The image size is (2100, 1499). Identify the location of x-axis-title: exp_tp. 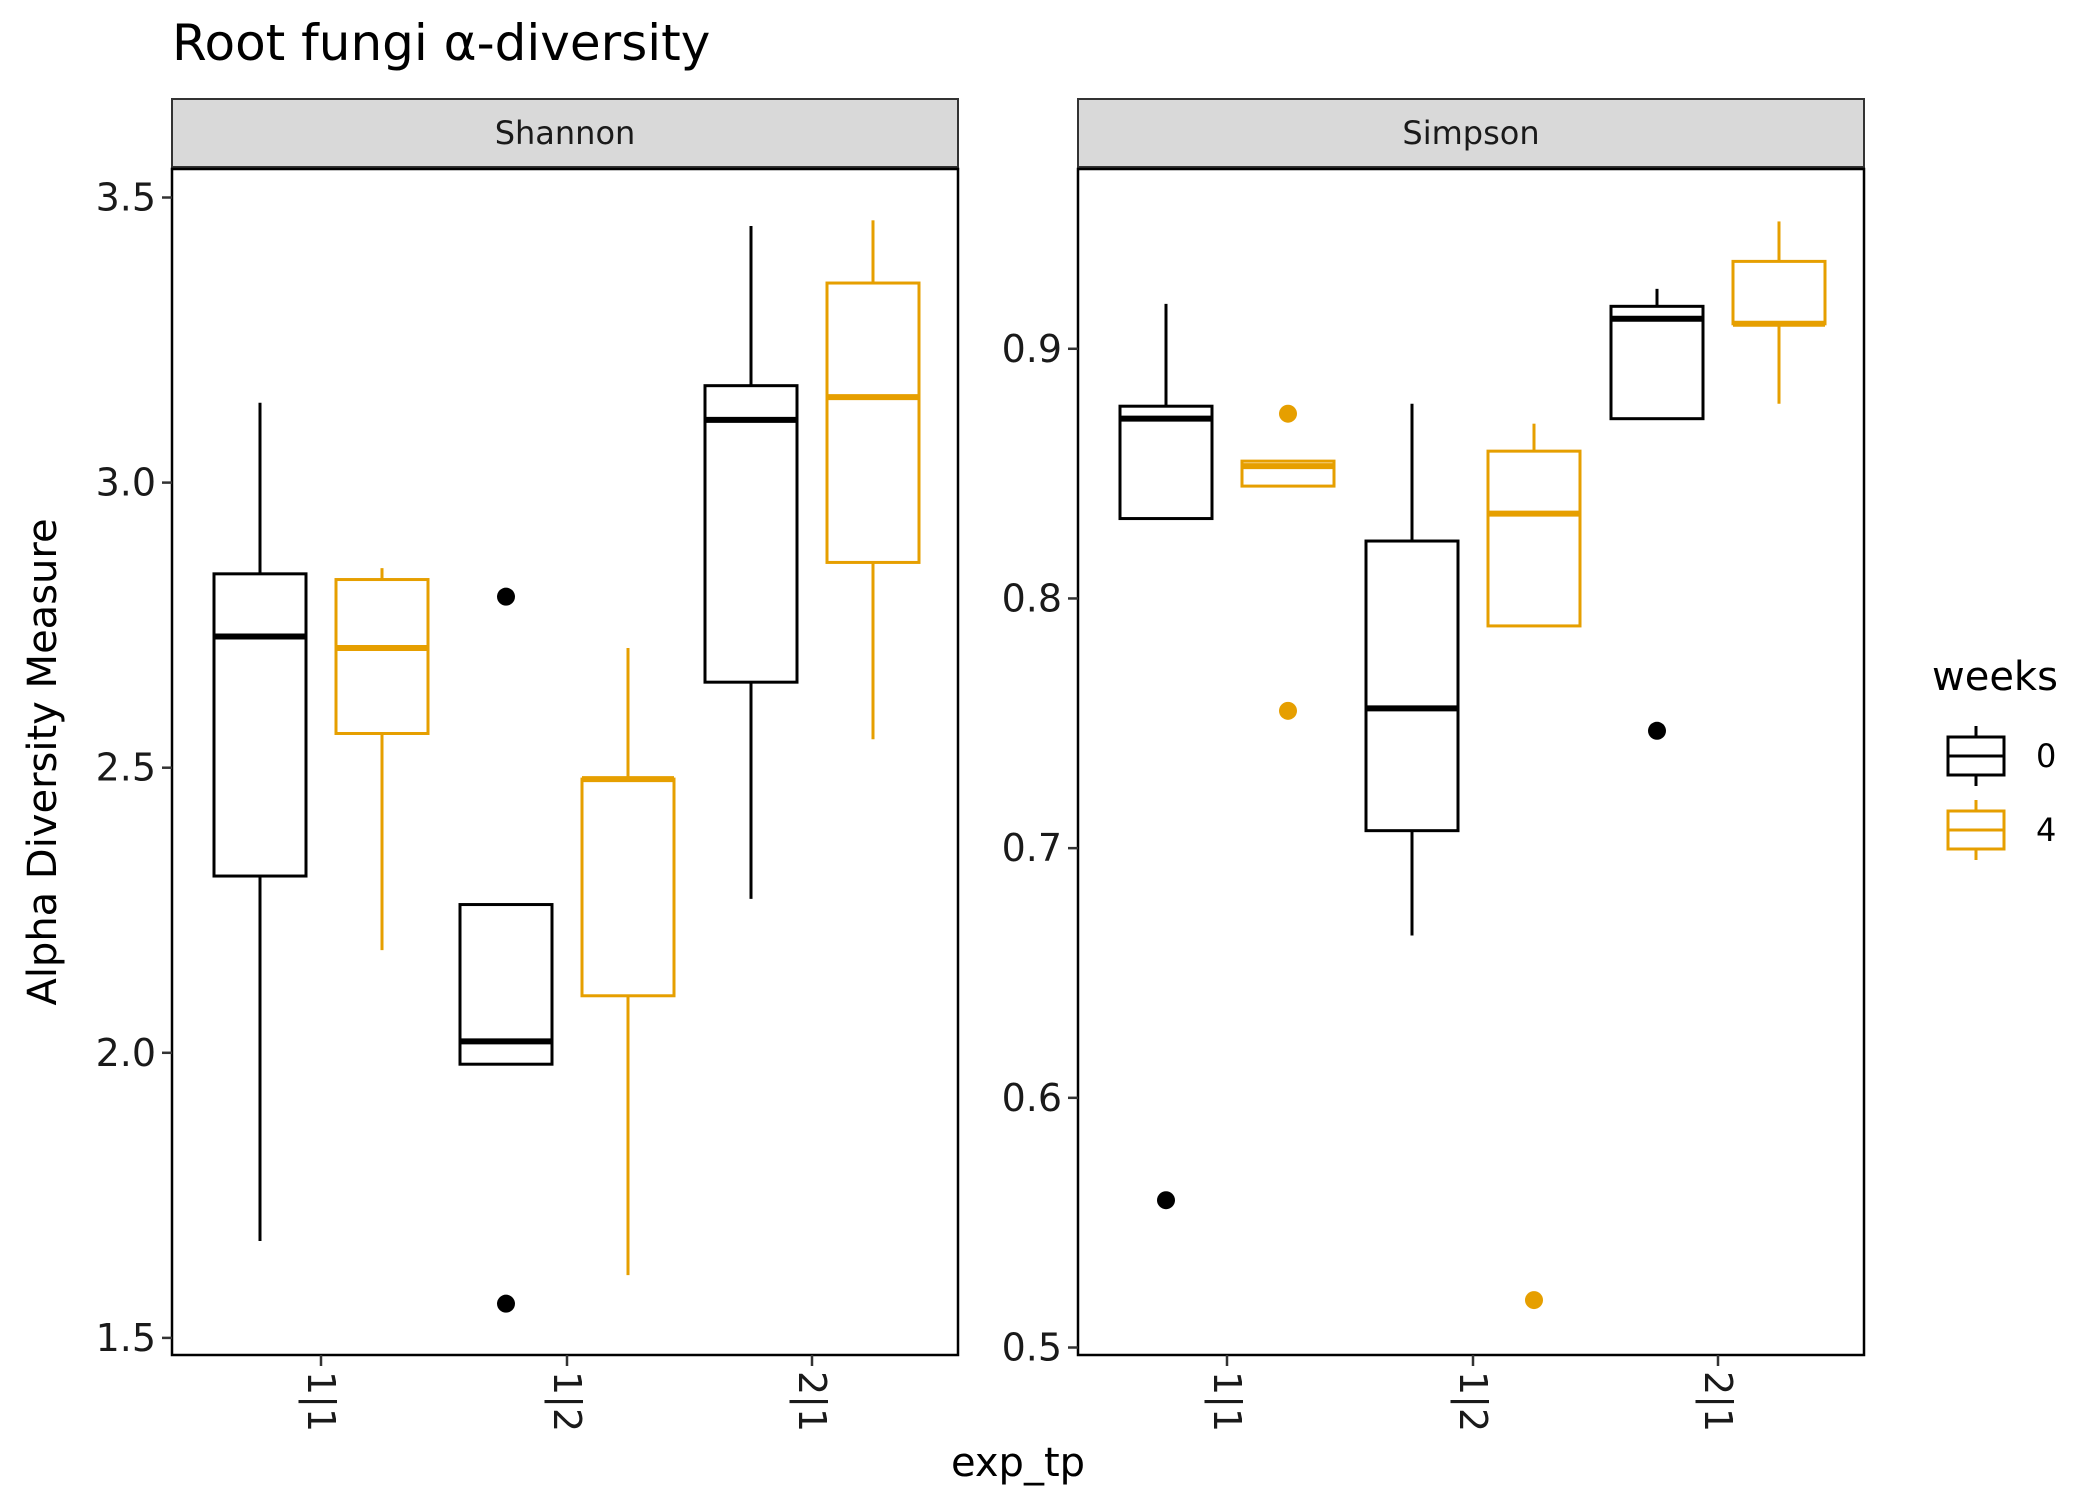
(1018, 1463).